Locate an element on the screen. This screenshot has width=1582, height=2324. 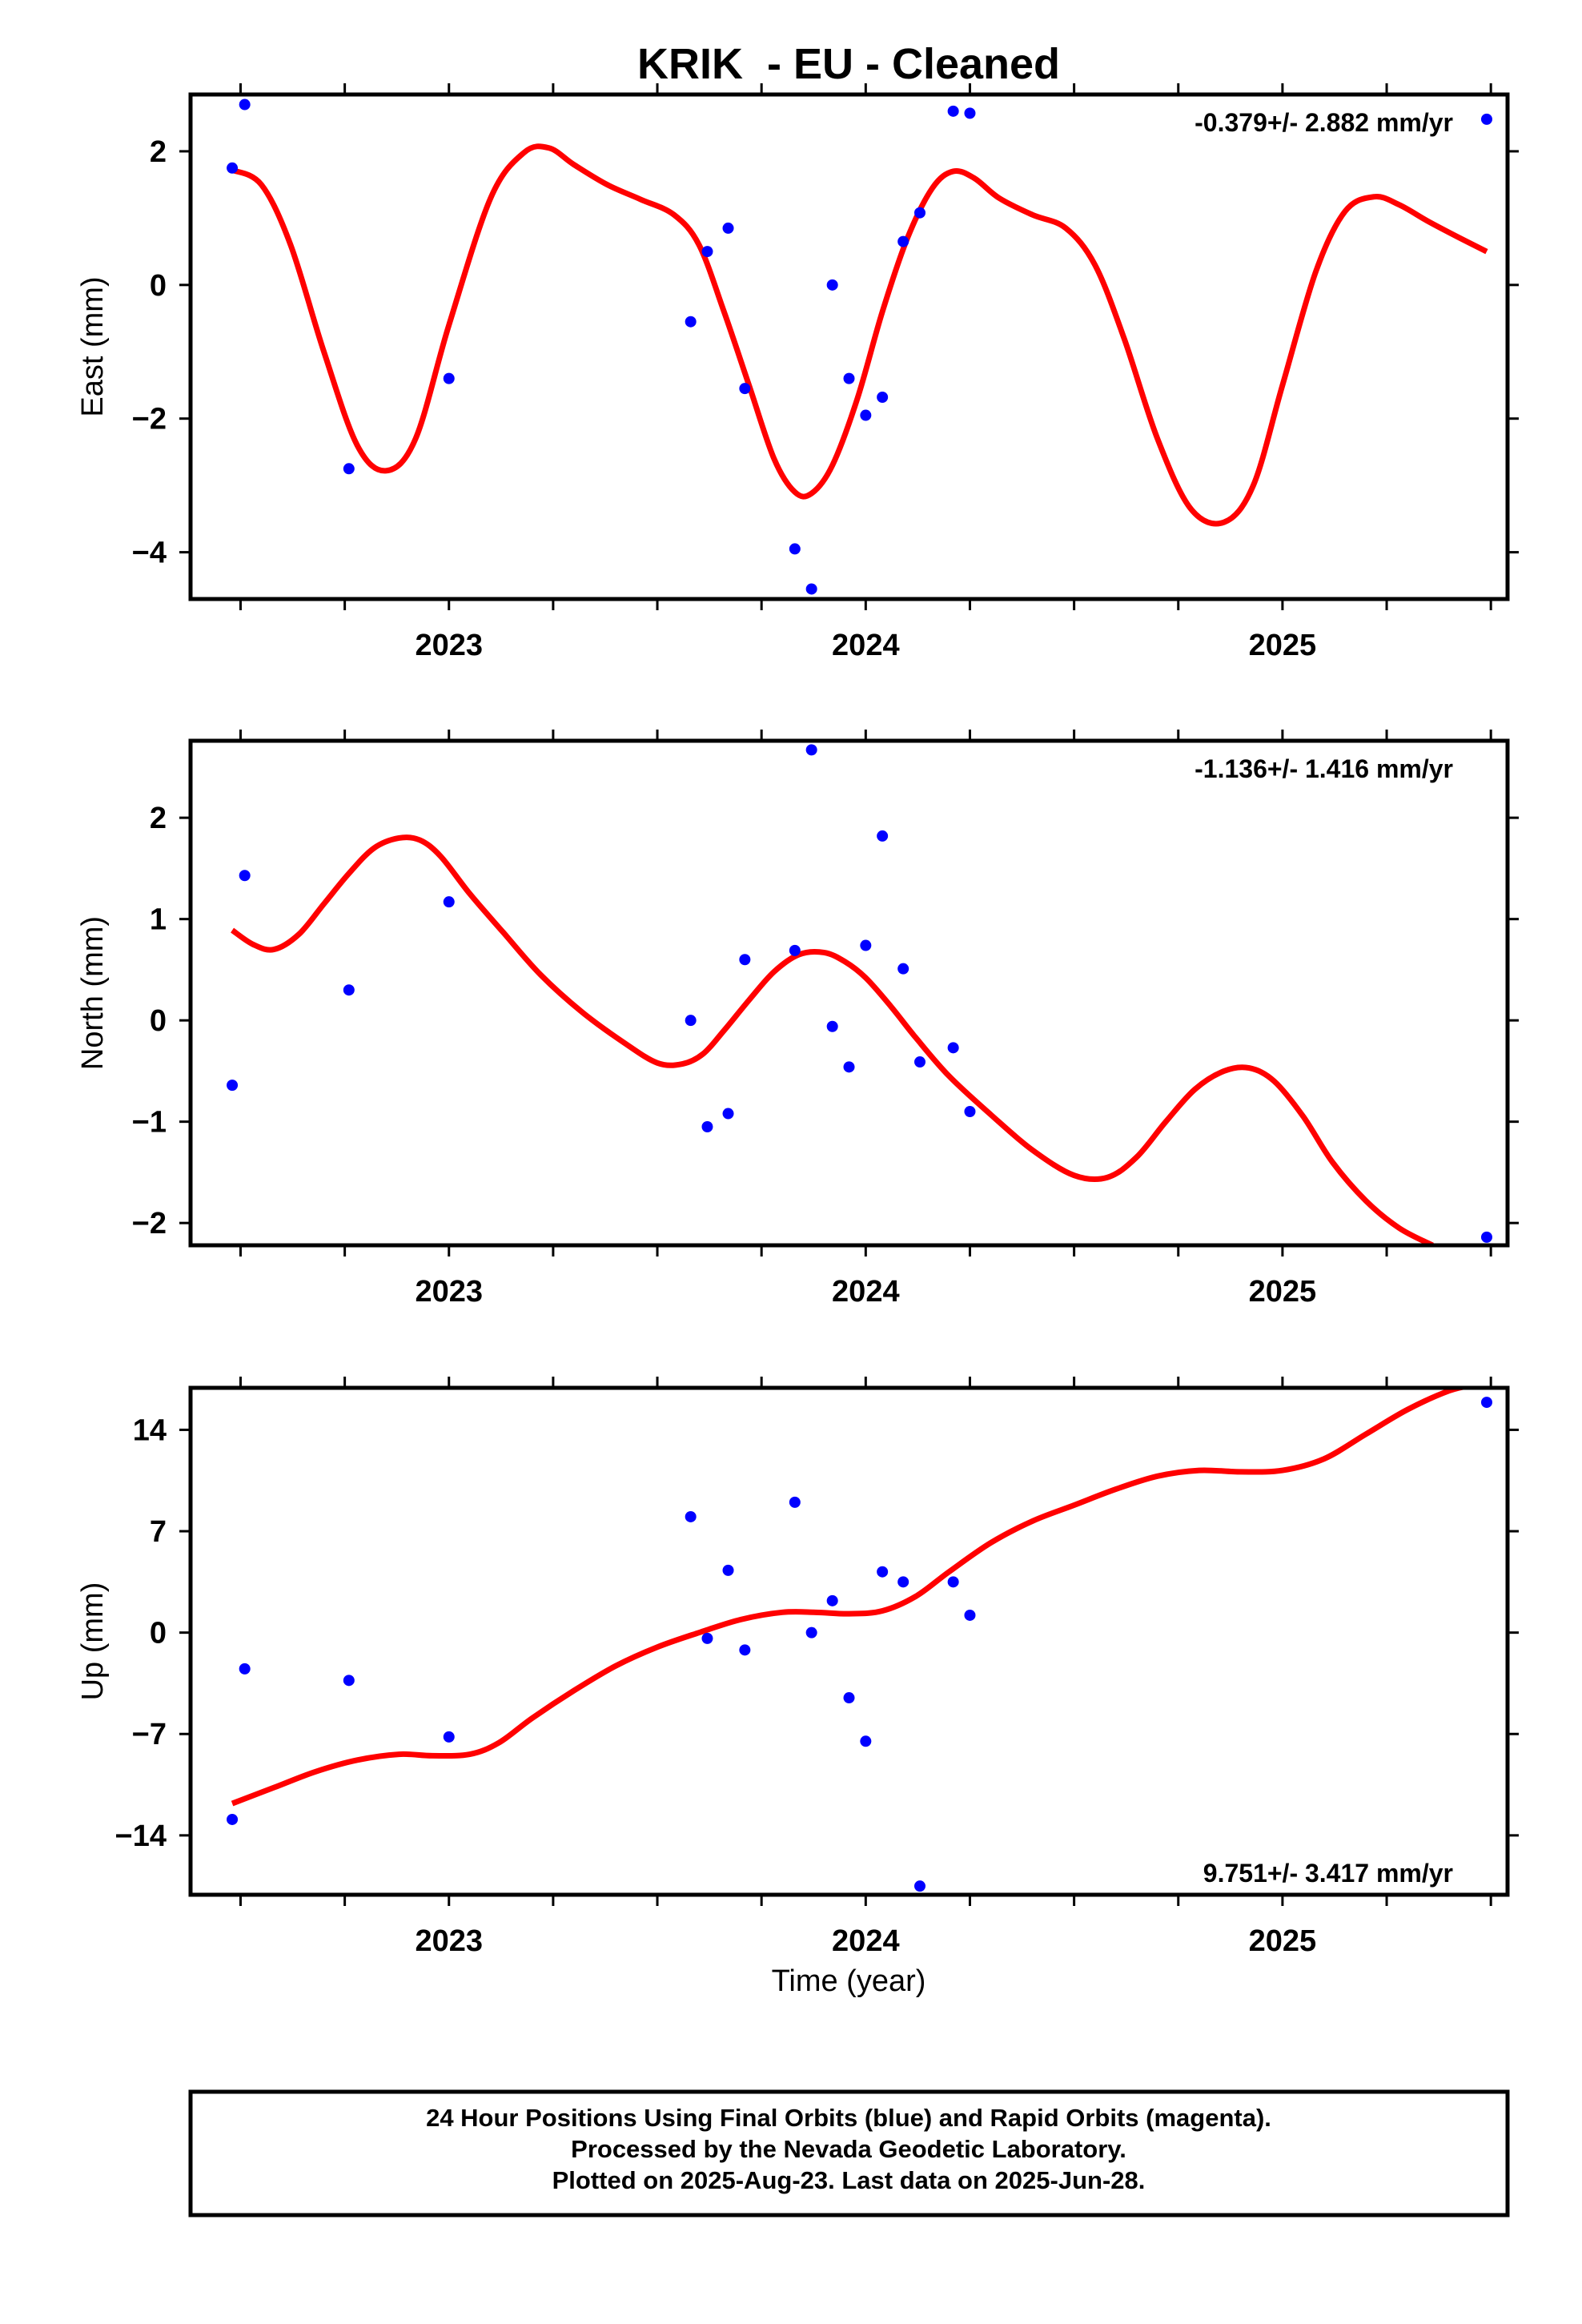
y-tick-label: 14 is located at coordinates (150, 1430).